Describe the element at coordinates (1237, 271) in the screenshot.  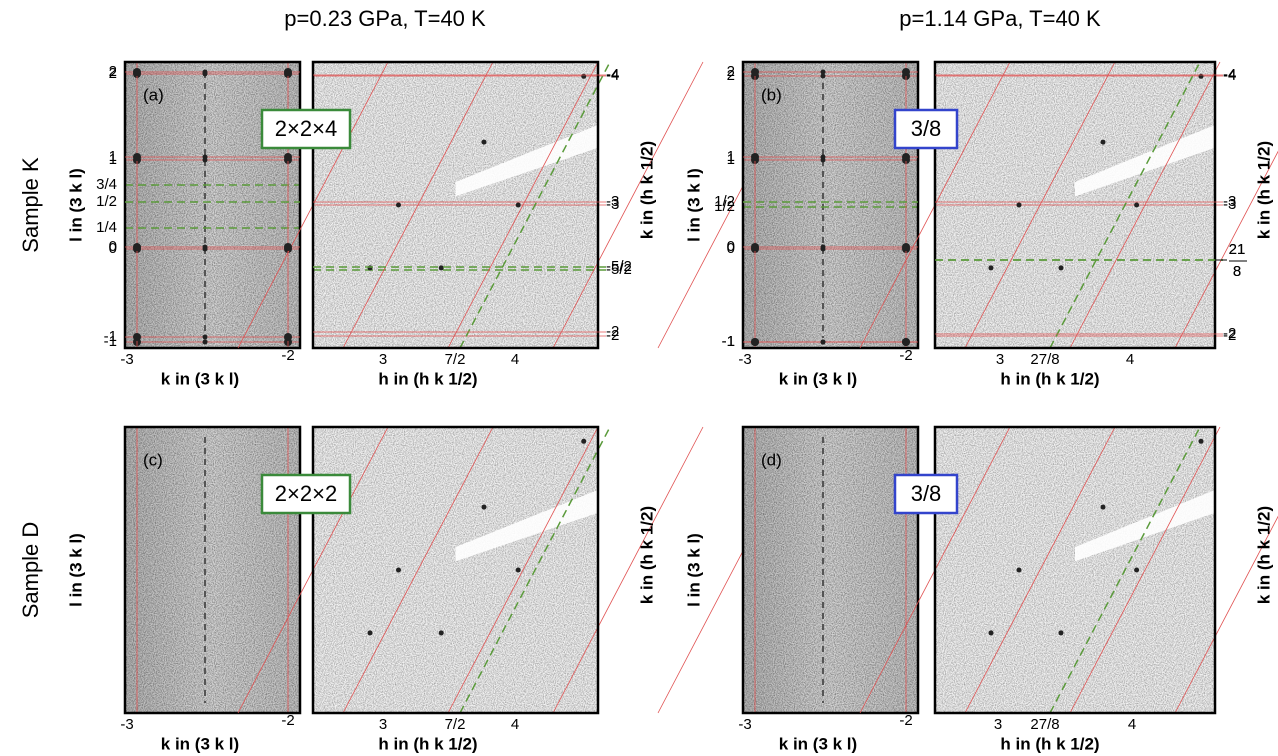
I see `y-tick-label: 8` at that location.